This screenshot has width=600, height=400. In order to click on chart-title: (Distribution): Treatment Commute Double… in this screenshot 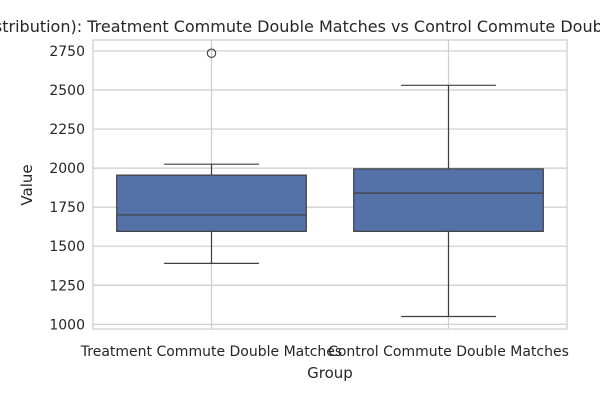, I will do `click(300, 26)`.